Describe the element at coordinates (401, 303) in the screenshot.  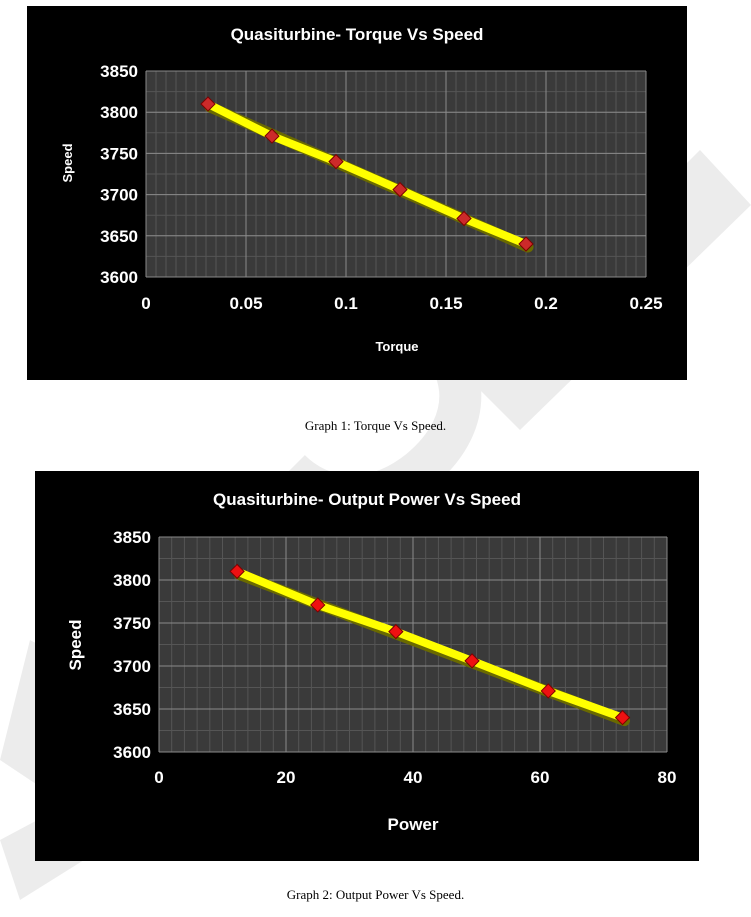
I see `x-axis-ticks: 0 0.05 0.1 0.15 0.2 0.25` at that location.